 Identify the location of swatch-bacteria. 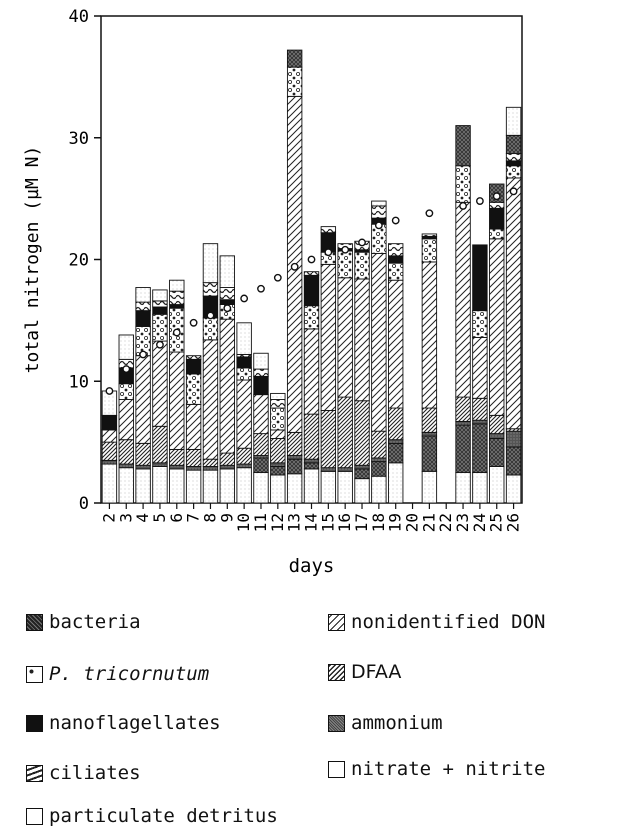
(34, 622).